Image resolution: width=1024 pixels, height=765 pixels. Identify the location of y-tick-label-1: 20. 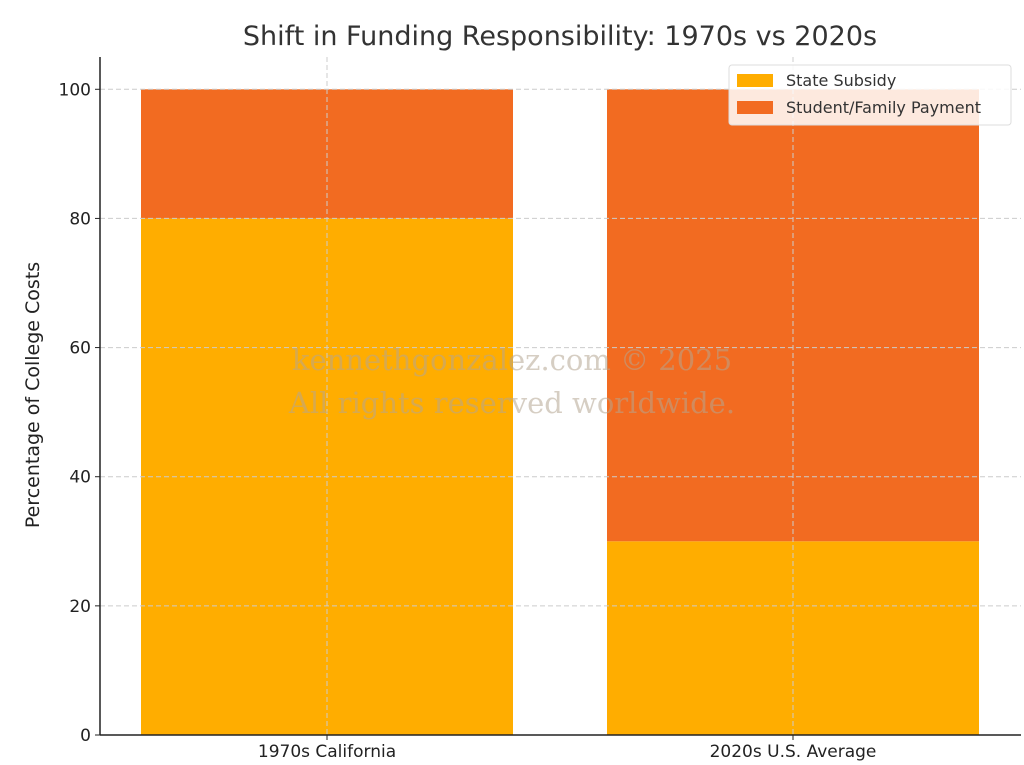
(80, 607).